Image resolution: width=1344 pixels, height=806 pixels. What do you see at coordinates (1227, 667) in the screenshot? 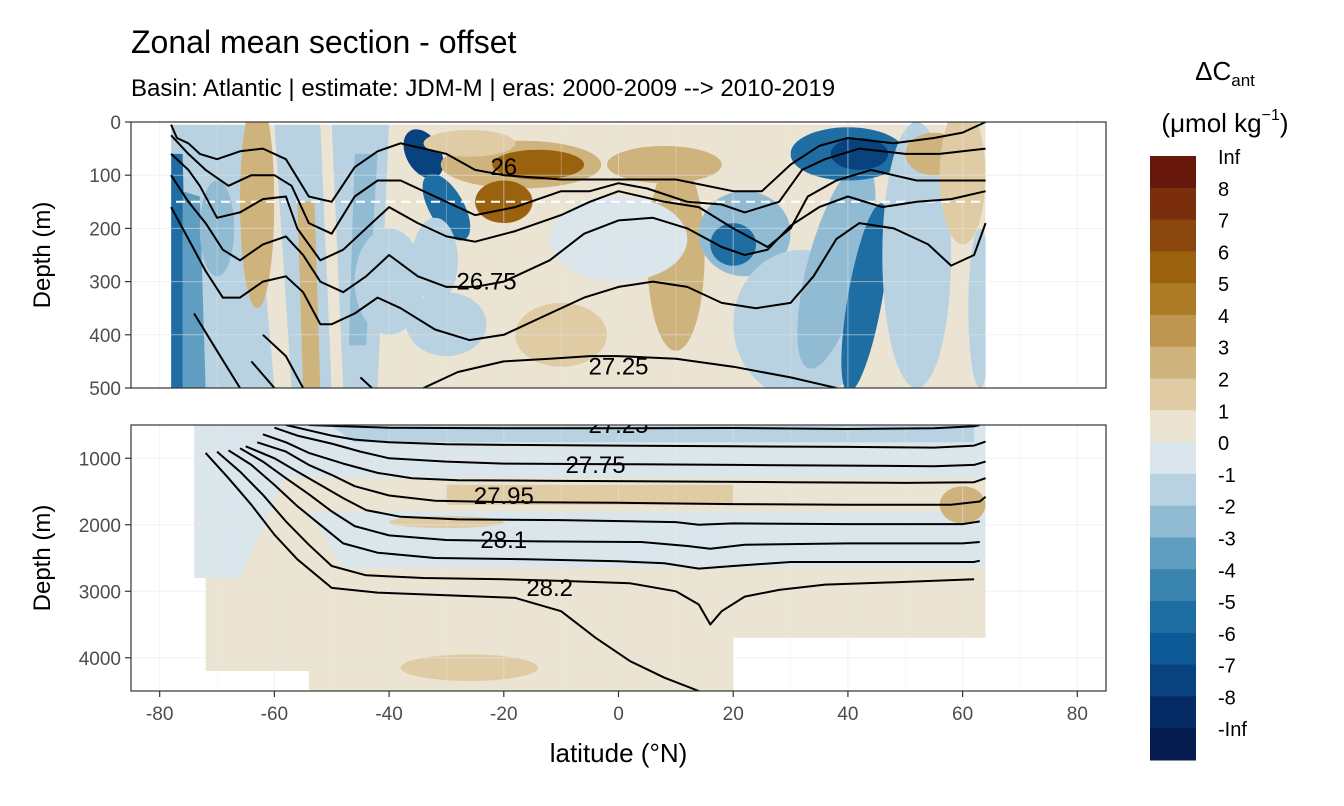
I see `legend-label: -7` at bounding box center [1227, 667].